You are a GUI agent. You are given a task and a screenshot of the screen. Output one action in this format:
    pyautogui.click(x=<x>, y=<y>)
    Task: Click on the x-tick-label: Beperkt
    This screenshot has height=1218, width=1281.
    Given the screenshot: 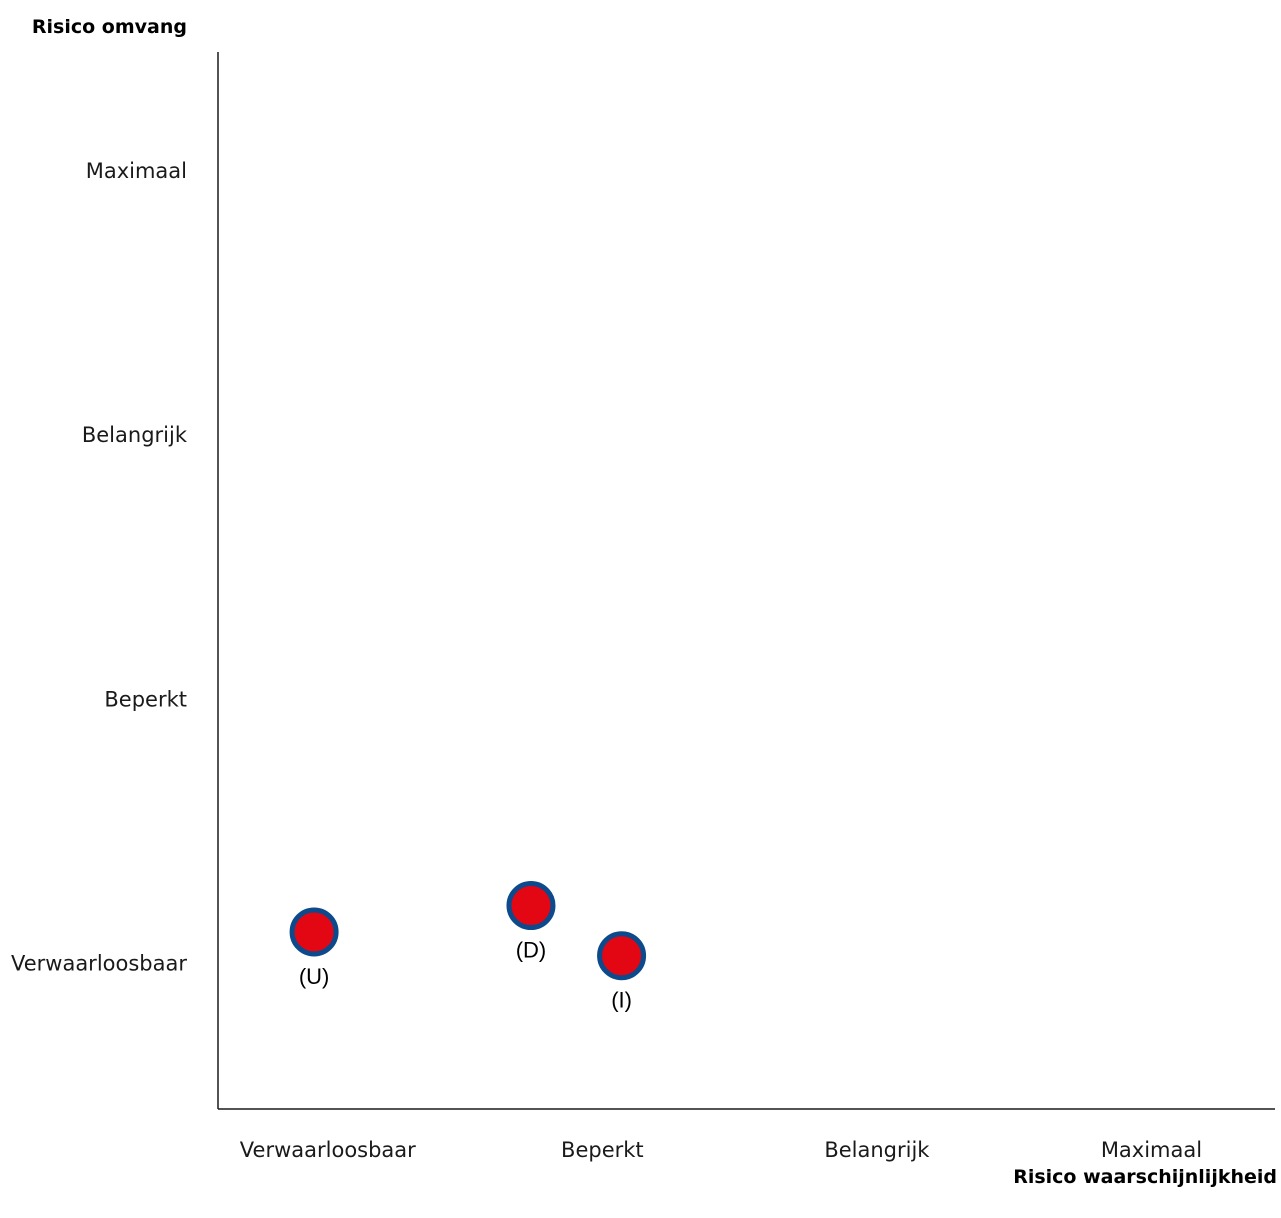 What is the action you would take?
    pyautogui.click(x=602, y=1150)
    